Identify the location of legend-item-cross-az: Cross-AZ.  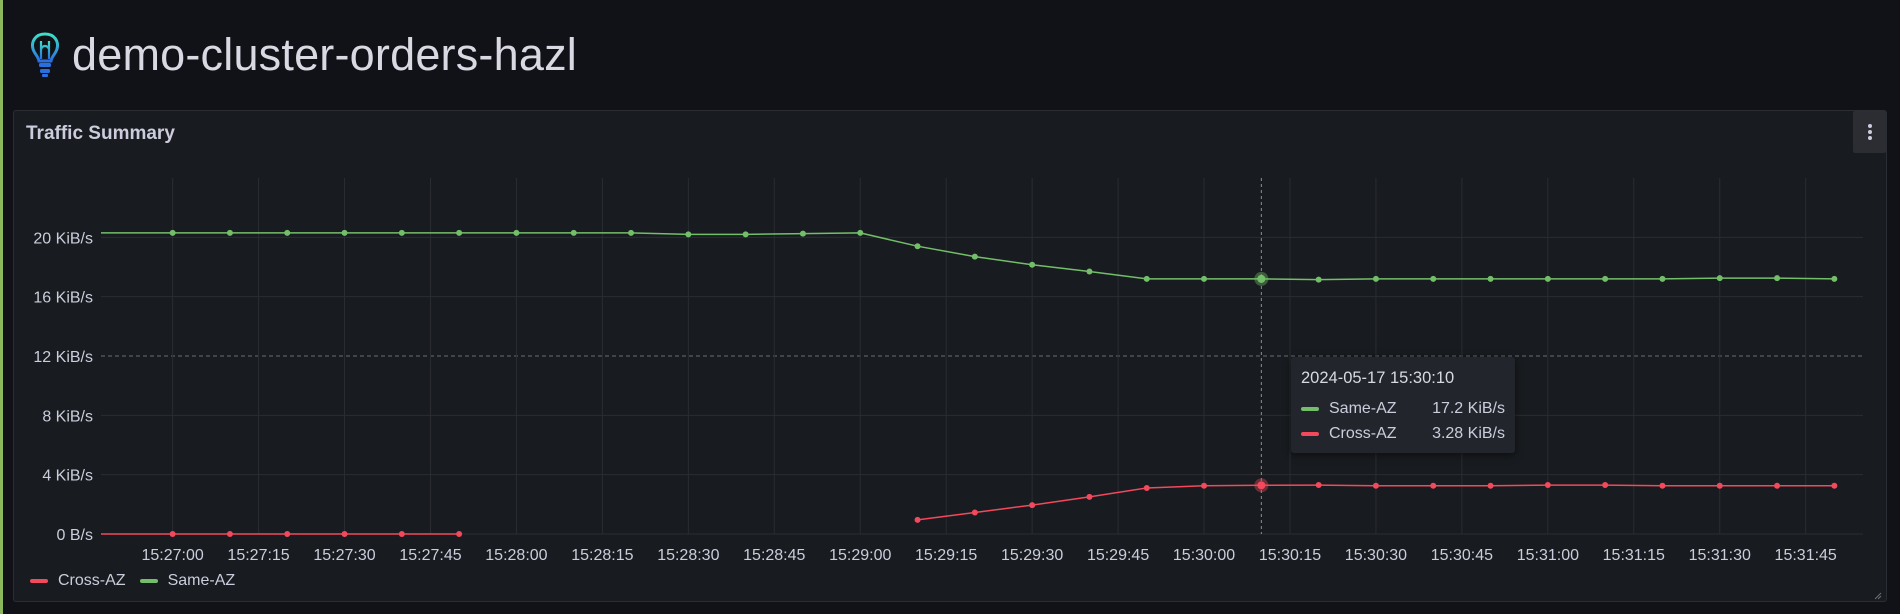
(78, 581).